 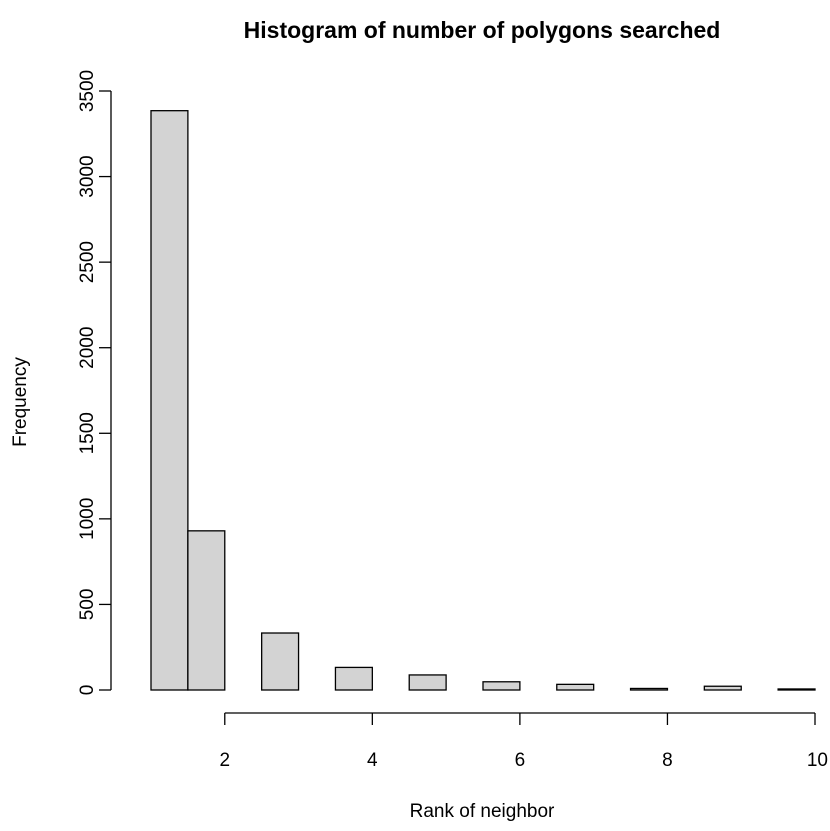 I want to click on y-tick-label: 3000, so click(x=87, y=176).